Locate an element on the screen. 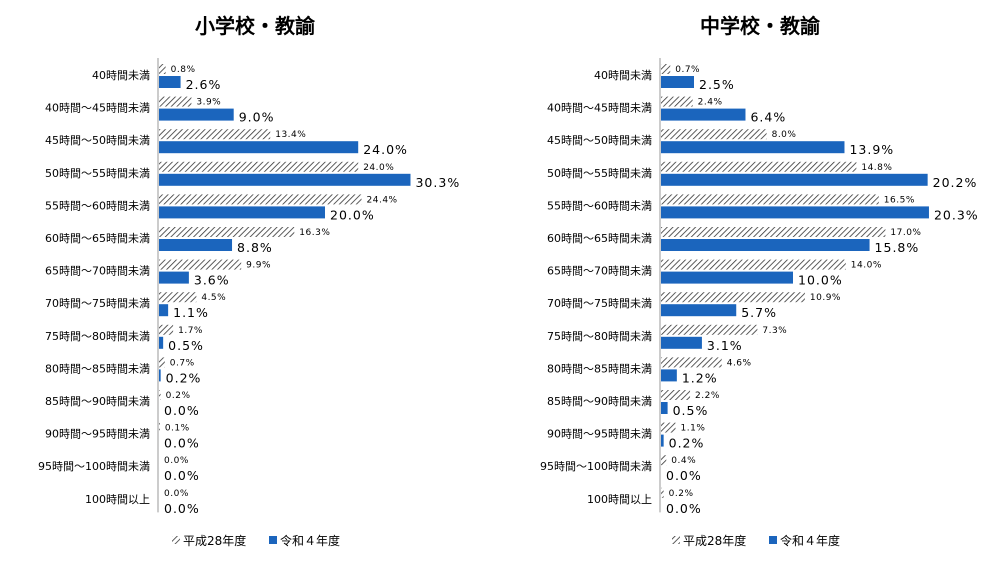 The image size is (1000, 563). category-label: 55時間～60時間未満 is located at coordinates (599, 205).